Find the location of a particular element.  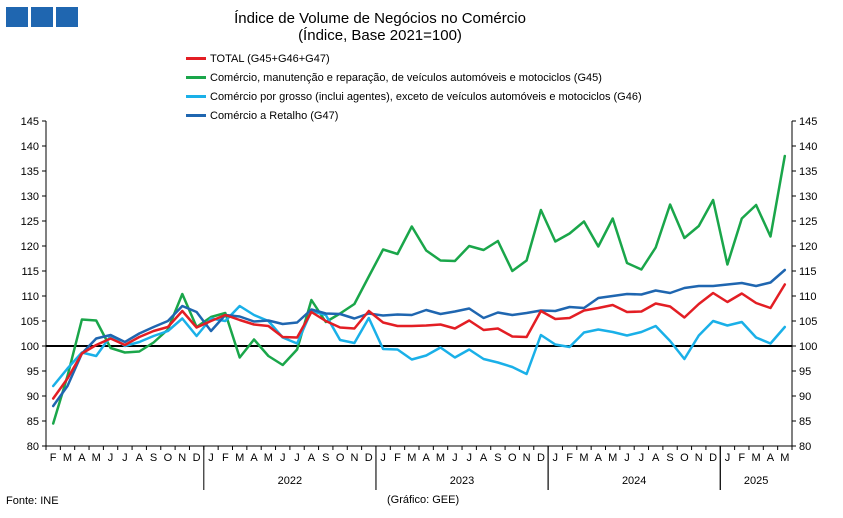

y-tick-label-left: 110 is located at coordinates (30, 297).